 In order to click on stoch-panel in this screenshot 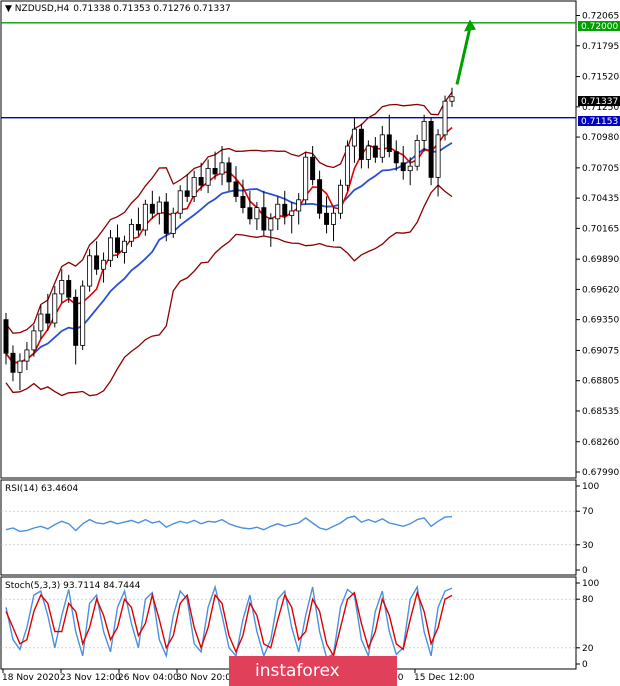, I will do `click(288, 623)`.